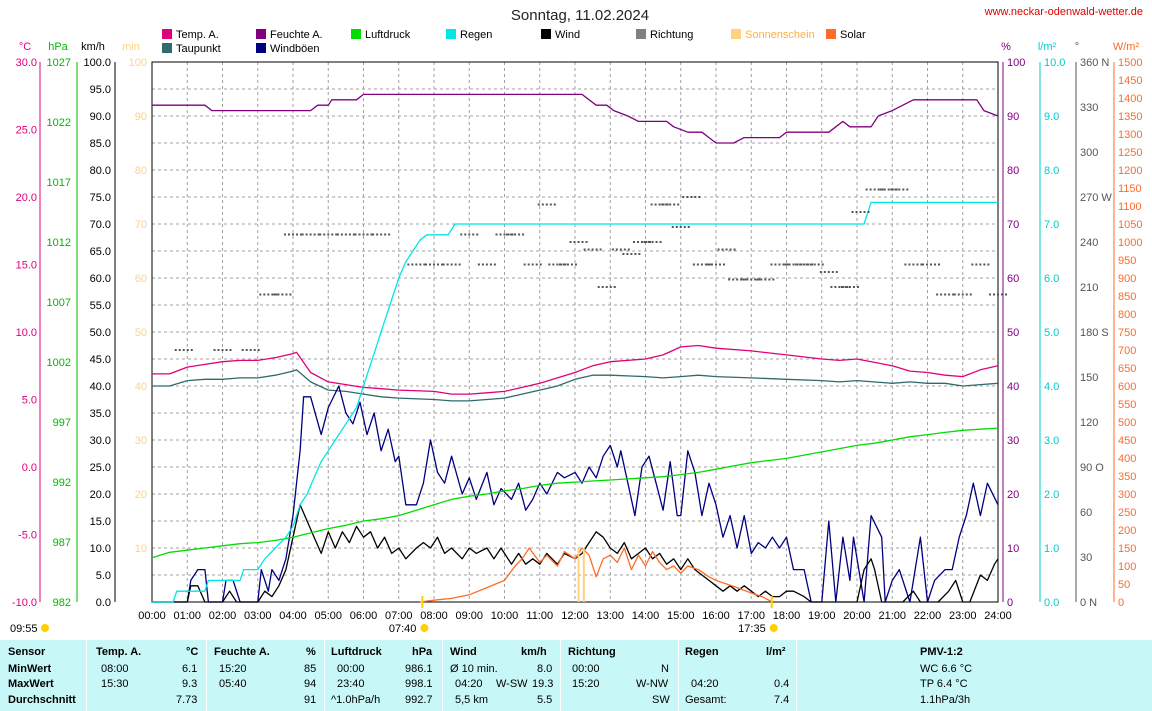  I want to click on y-tick-label-rain: 8.0, so click(1051, 171).